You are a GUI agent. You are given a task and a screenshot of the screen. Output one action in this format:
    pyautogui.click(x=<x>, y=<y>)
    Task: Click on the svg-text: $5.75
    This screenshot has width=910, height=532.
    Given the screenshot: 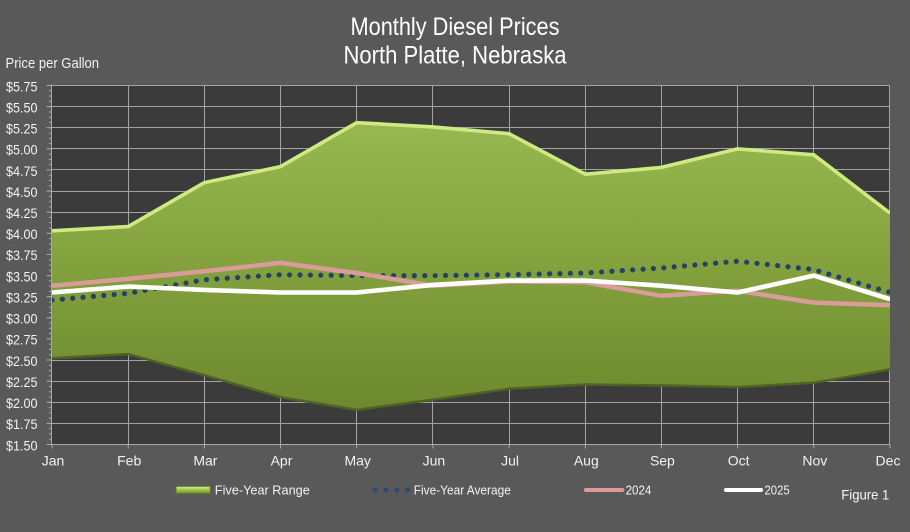 What is the action you would take?
    pyautogui.click(x=22, y=86)
    